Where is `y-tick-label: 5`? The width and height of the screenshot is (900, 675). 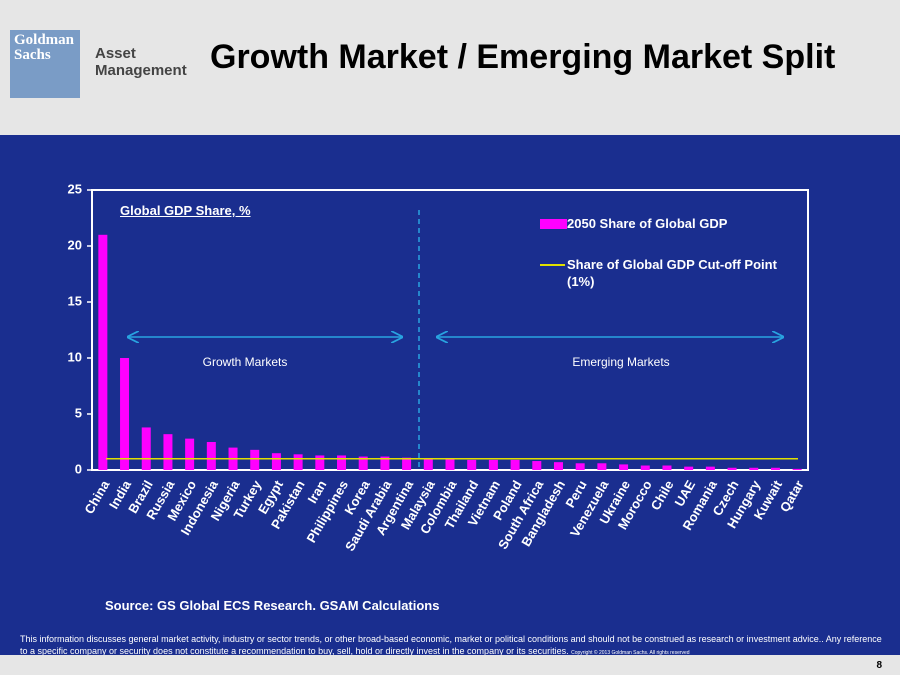
y-tick-label: 5 is located at coordinates (78, 412).